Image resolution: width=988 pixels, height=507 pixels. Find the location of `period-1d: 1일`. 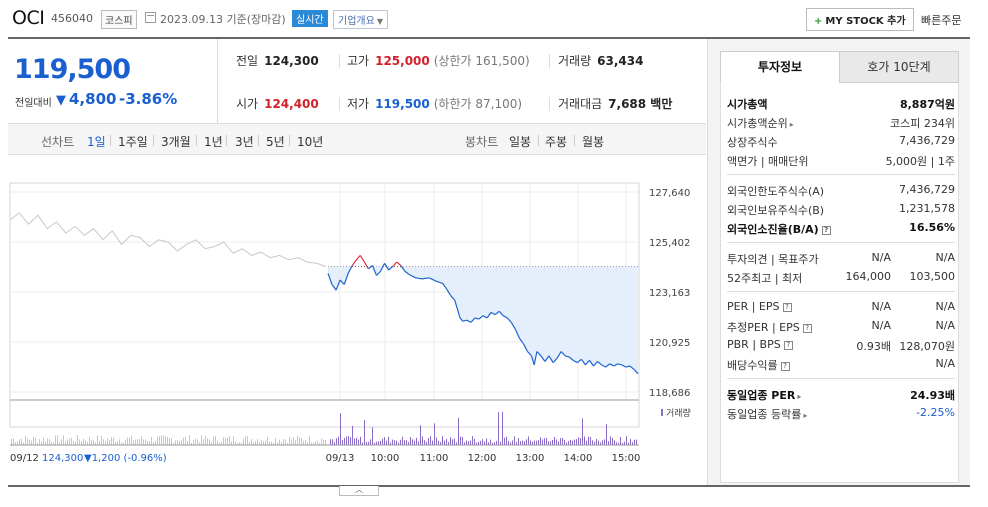

period-1d: 1일 is located at coordinates (96, 142).